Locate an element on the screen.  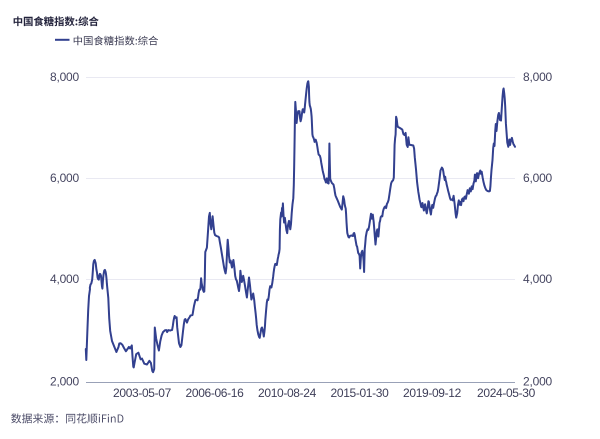
svg-text: 2003-05-07 is located at coordinates (142, 393).